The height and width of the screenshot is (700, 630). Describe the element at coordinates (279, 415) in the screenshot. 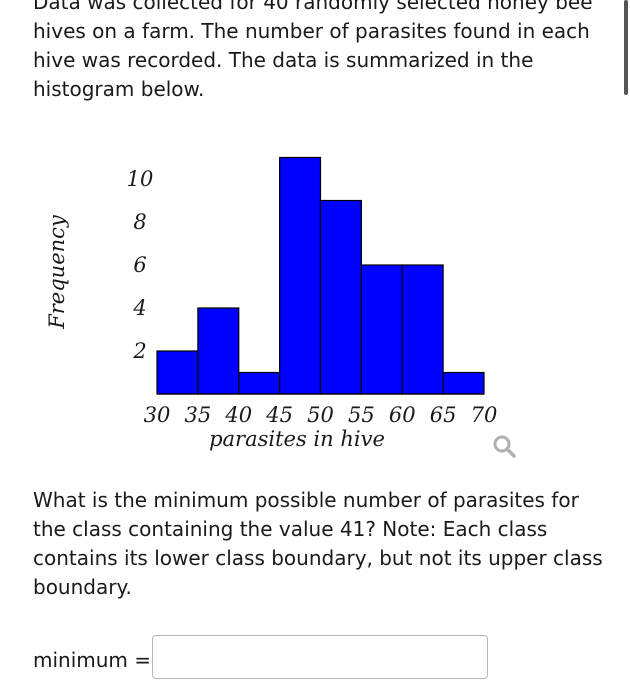

I see `x-tick-45: 45` at that location.